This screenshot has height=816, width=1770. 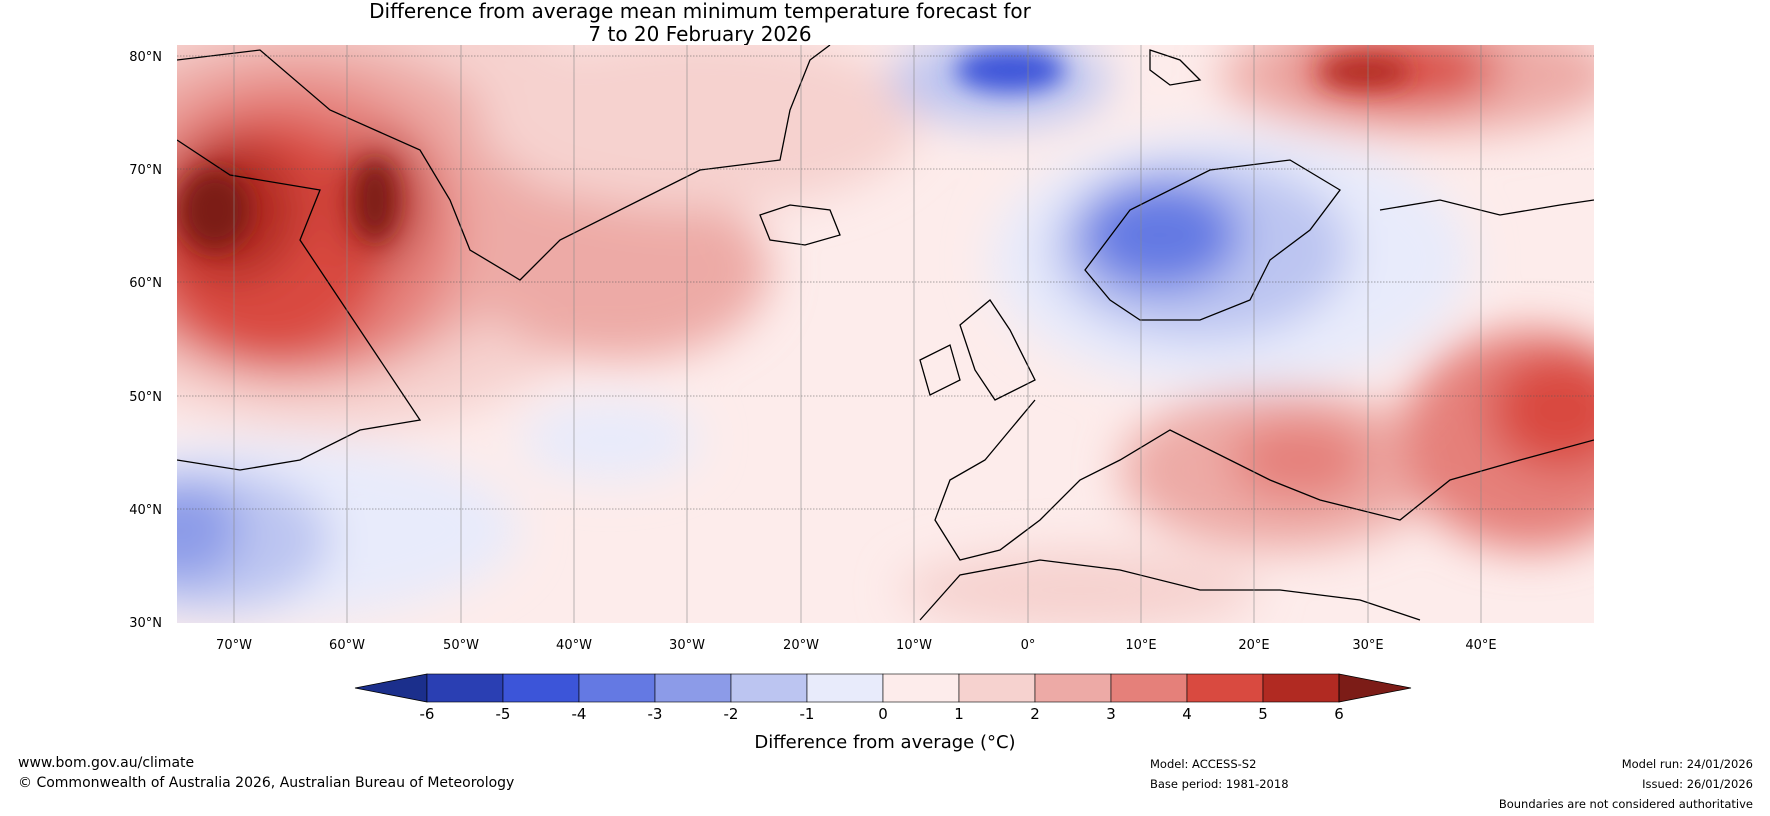 I want to click on footer-model: Model: ACCESS-S2, so click(x=1203, y=764).